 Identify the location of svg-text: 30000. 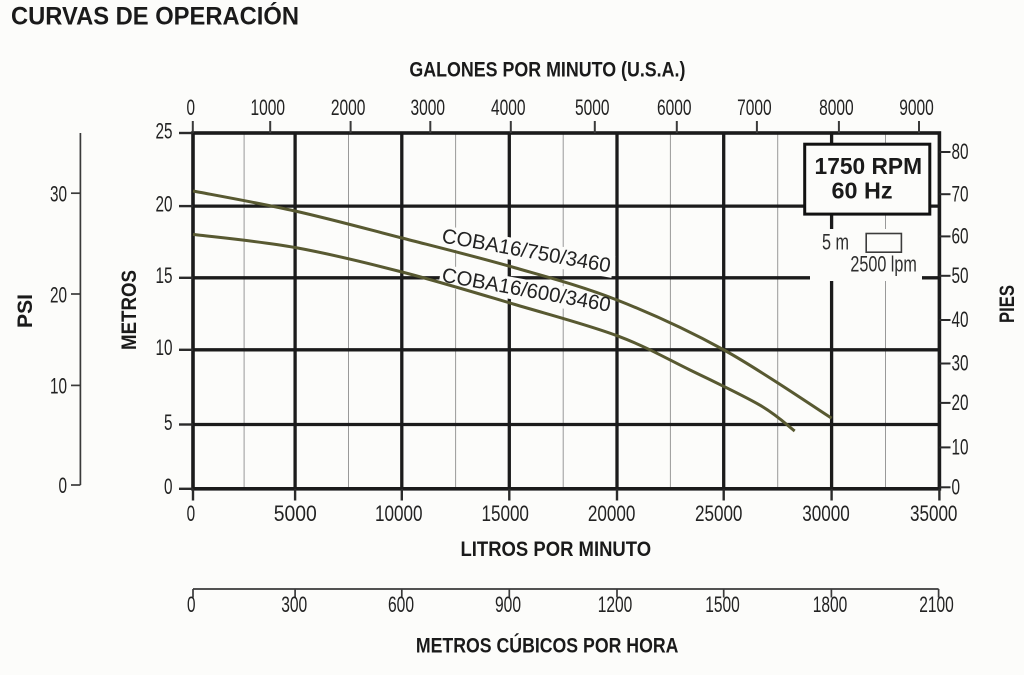
(826, 513).